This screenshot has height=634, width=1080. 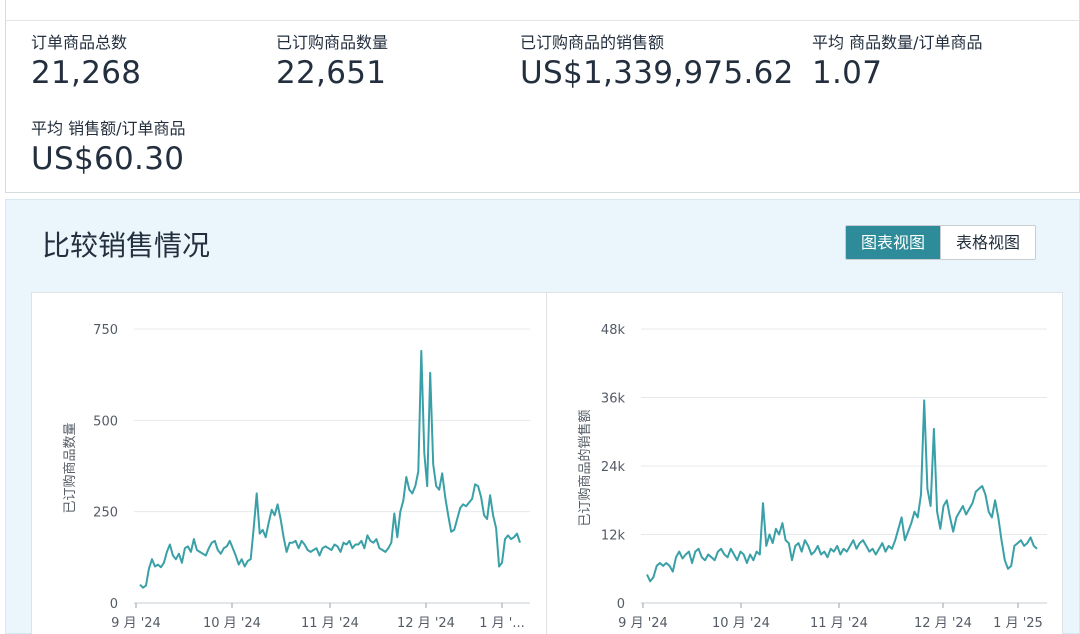 What do you see at coordinates (79, 42) in the screenshot?
I see `metric-label: 订单商品总数` at bounding box center [79, 42].